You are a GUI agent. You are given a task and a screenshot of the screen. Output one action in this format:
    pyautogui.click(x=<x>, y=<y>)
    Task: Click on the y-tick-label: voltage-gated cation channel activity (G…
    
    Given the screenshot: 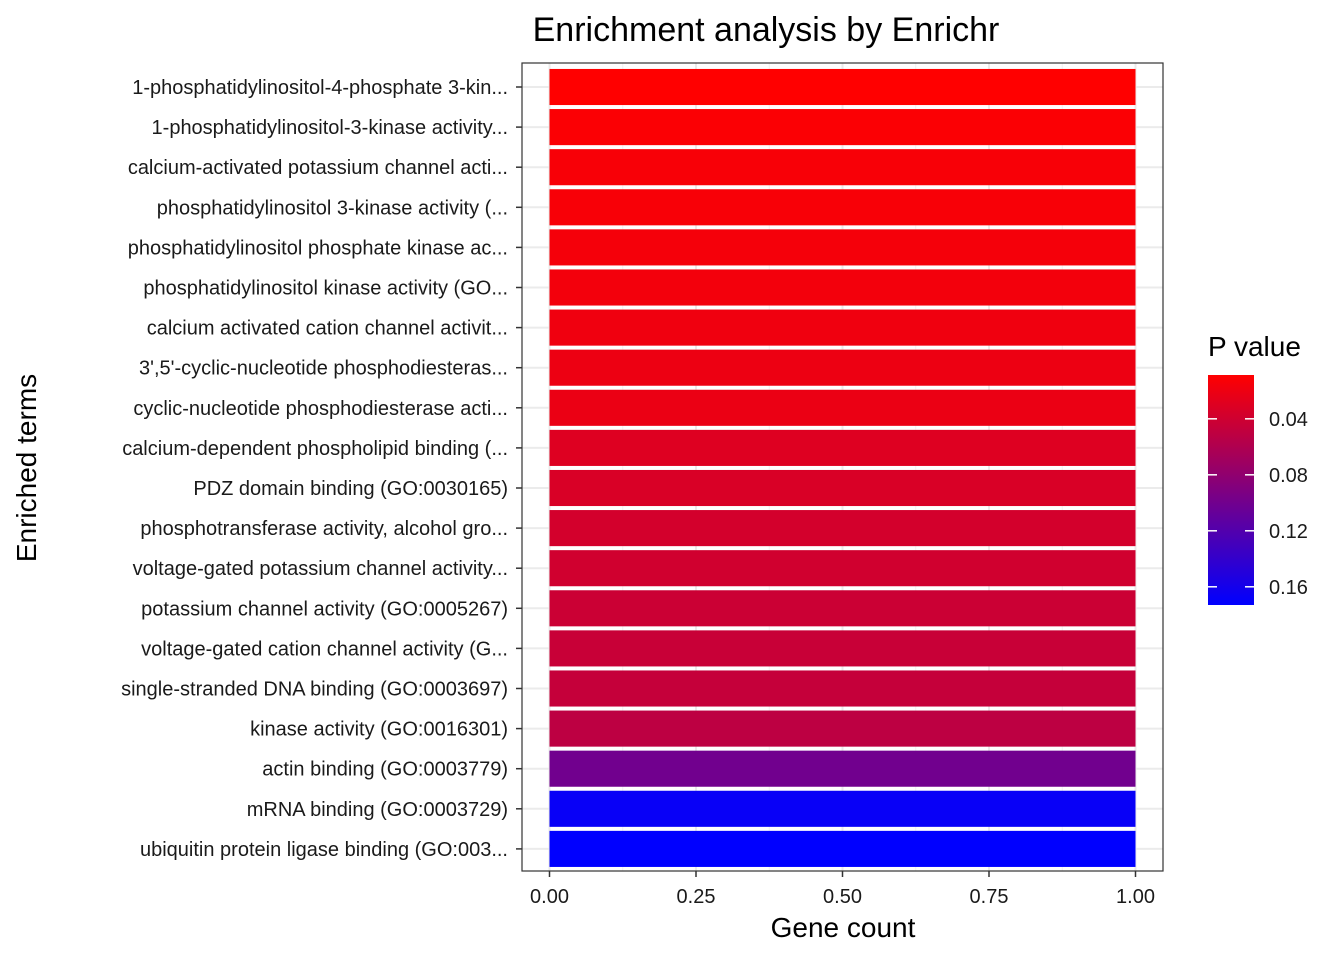 What is the action you would take?
    pyautogui.click(x=324, y=649)
    